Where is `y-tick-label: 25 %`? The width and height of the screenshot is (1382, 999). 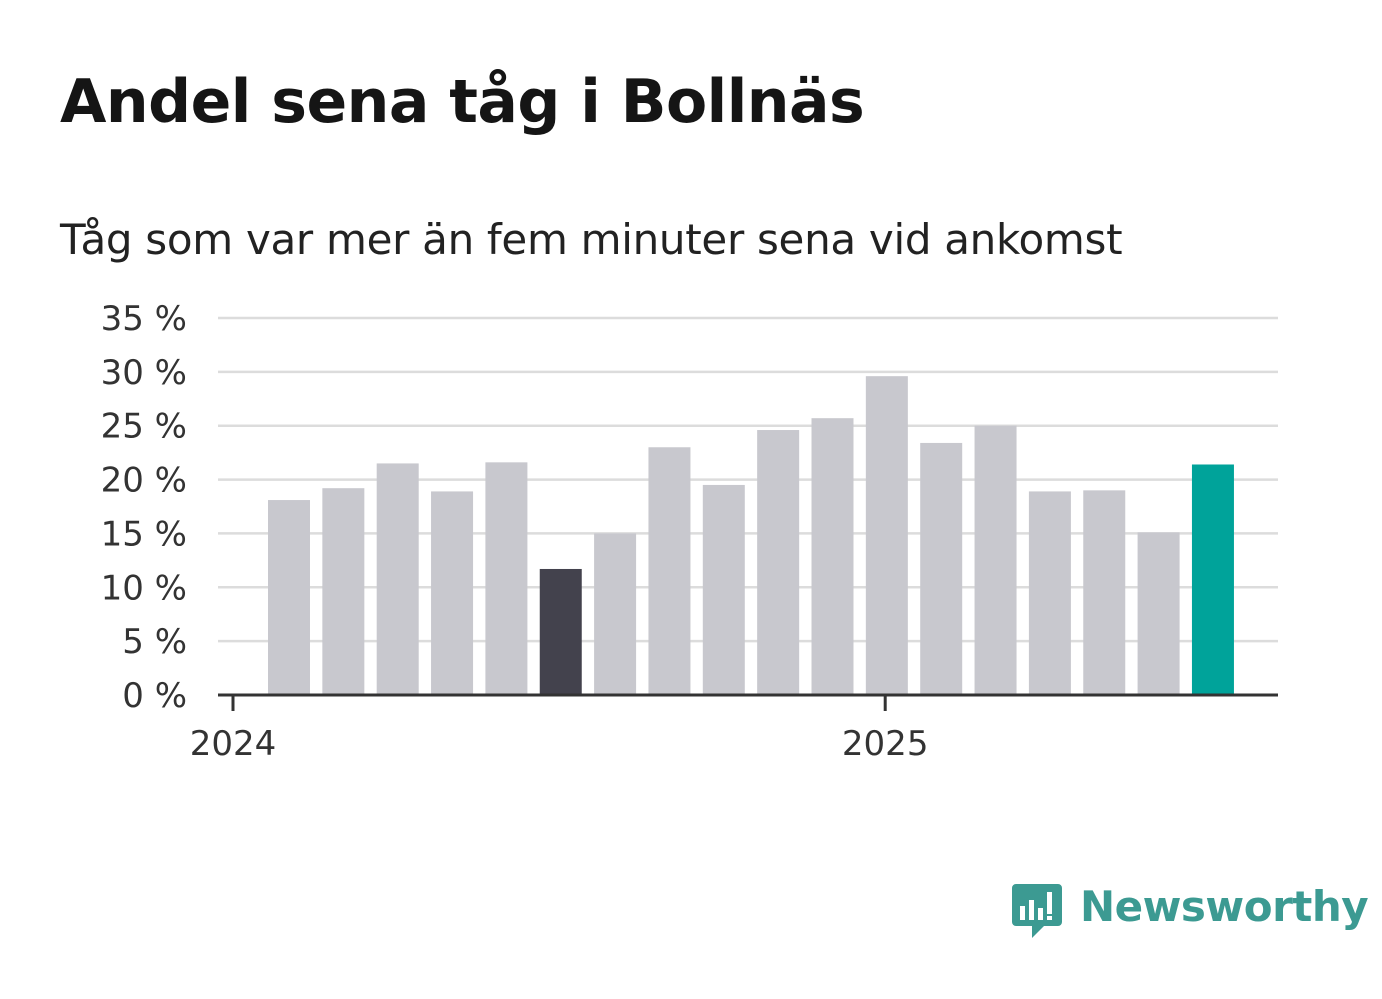
y-tick-label: 25 % is located at coordinates (144, 427).